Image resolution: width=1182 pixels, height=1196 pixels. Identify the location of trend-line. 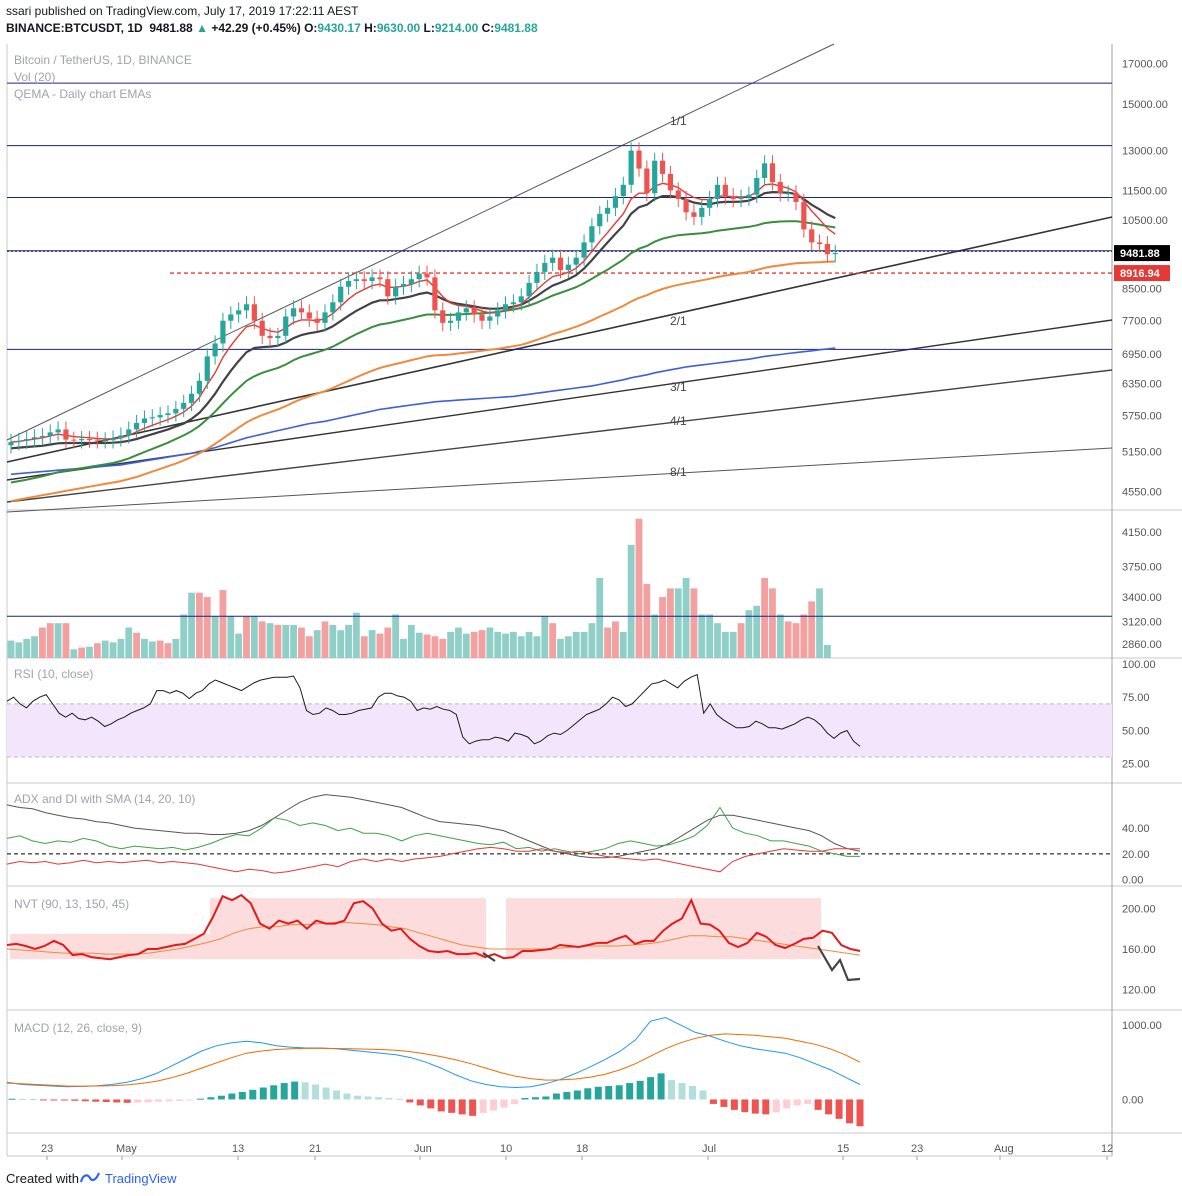
(559, 436).